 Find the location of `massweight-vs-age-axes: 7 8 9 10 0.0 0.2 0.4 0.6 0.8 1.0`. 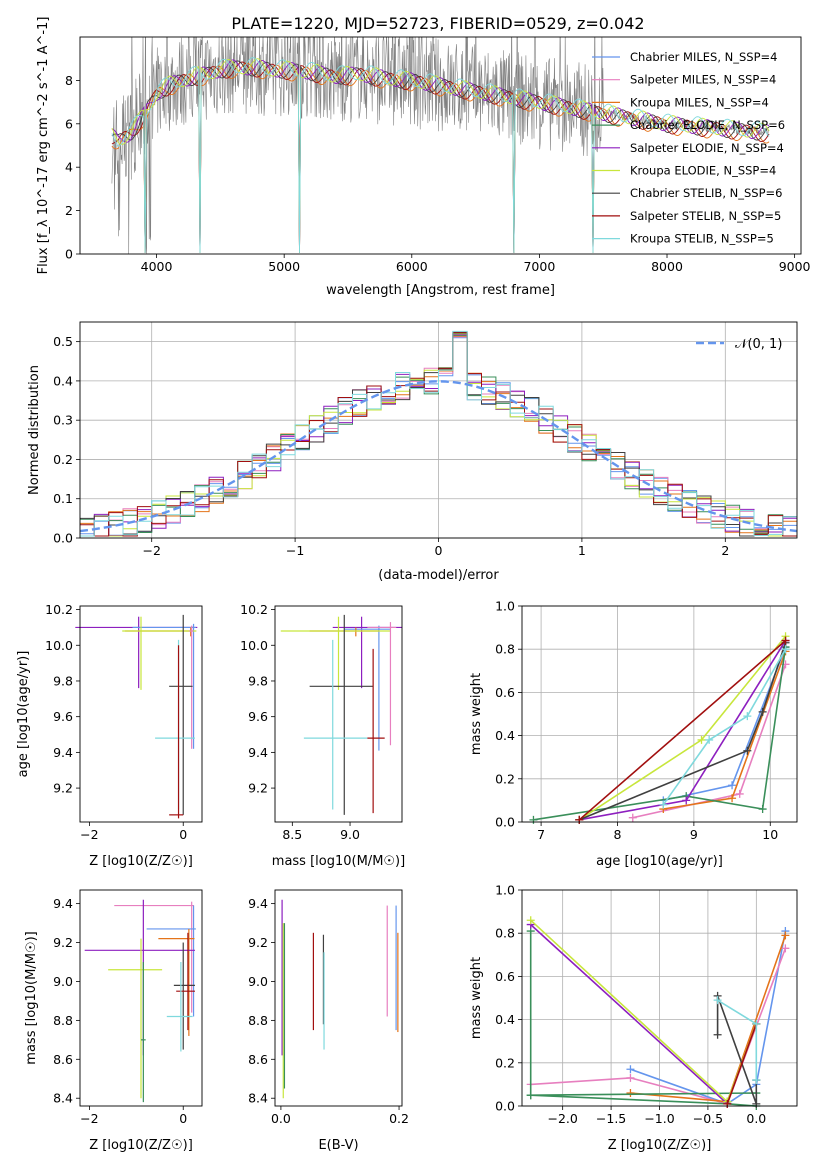

massweight-vs-age-axes: 7 8 9 10 0.0 0.2 0.4 0.6 0.8 1.0 is located at coordinates (646, 720).